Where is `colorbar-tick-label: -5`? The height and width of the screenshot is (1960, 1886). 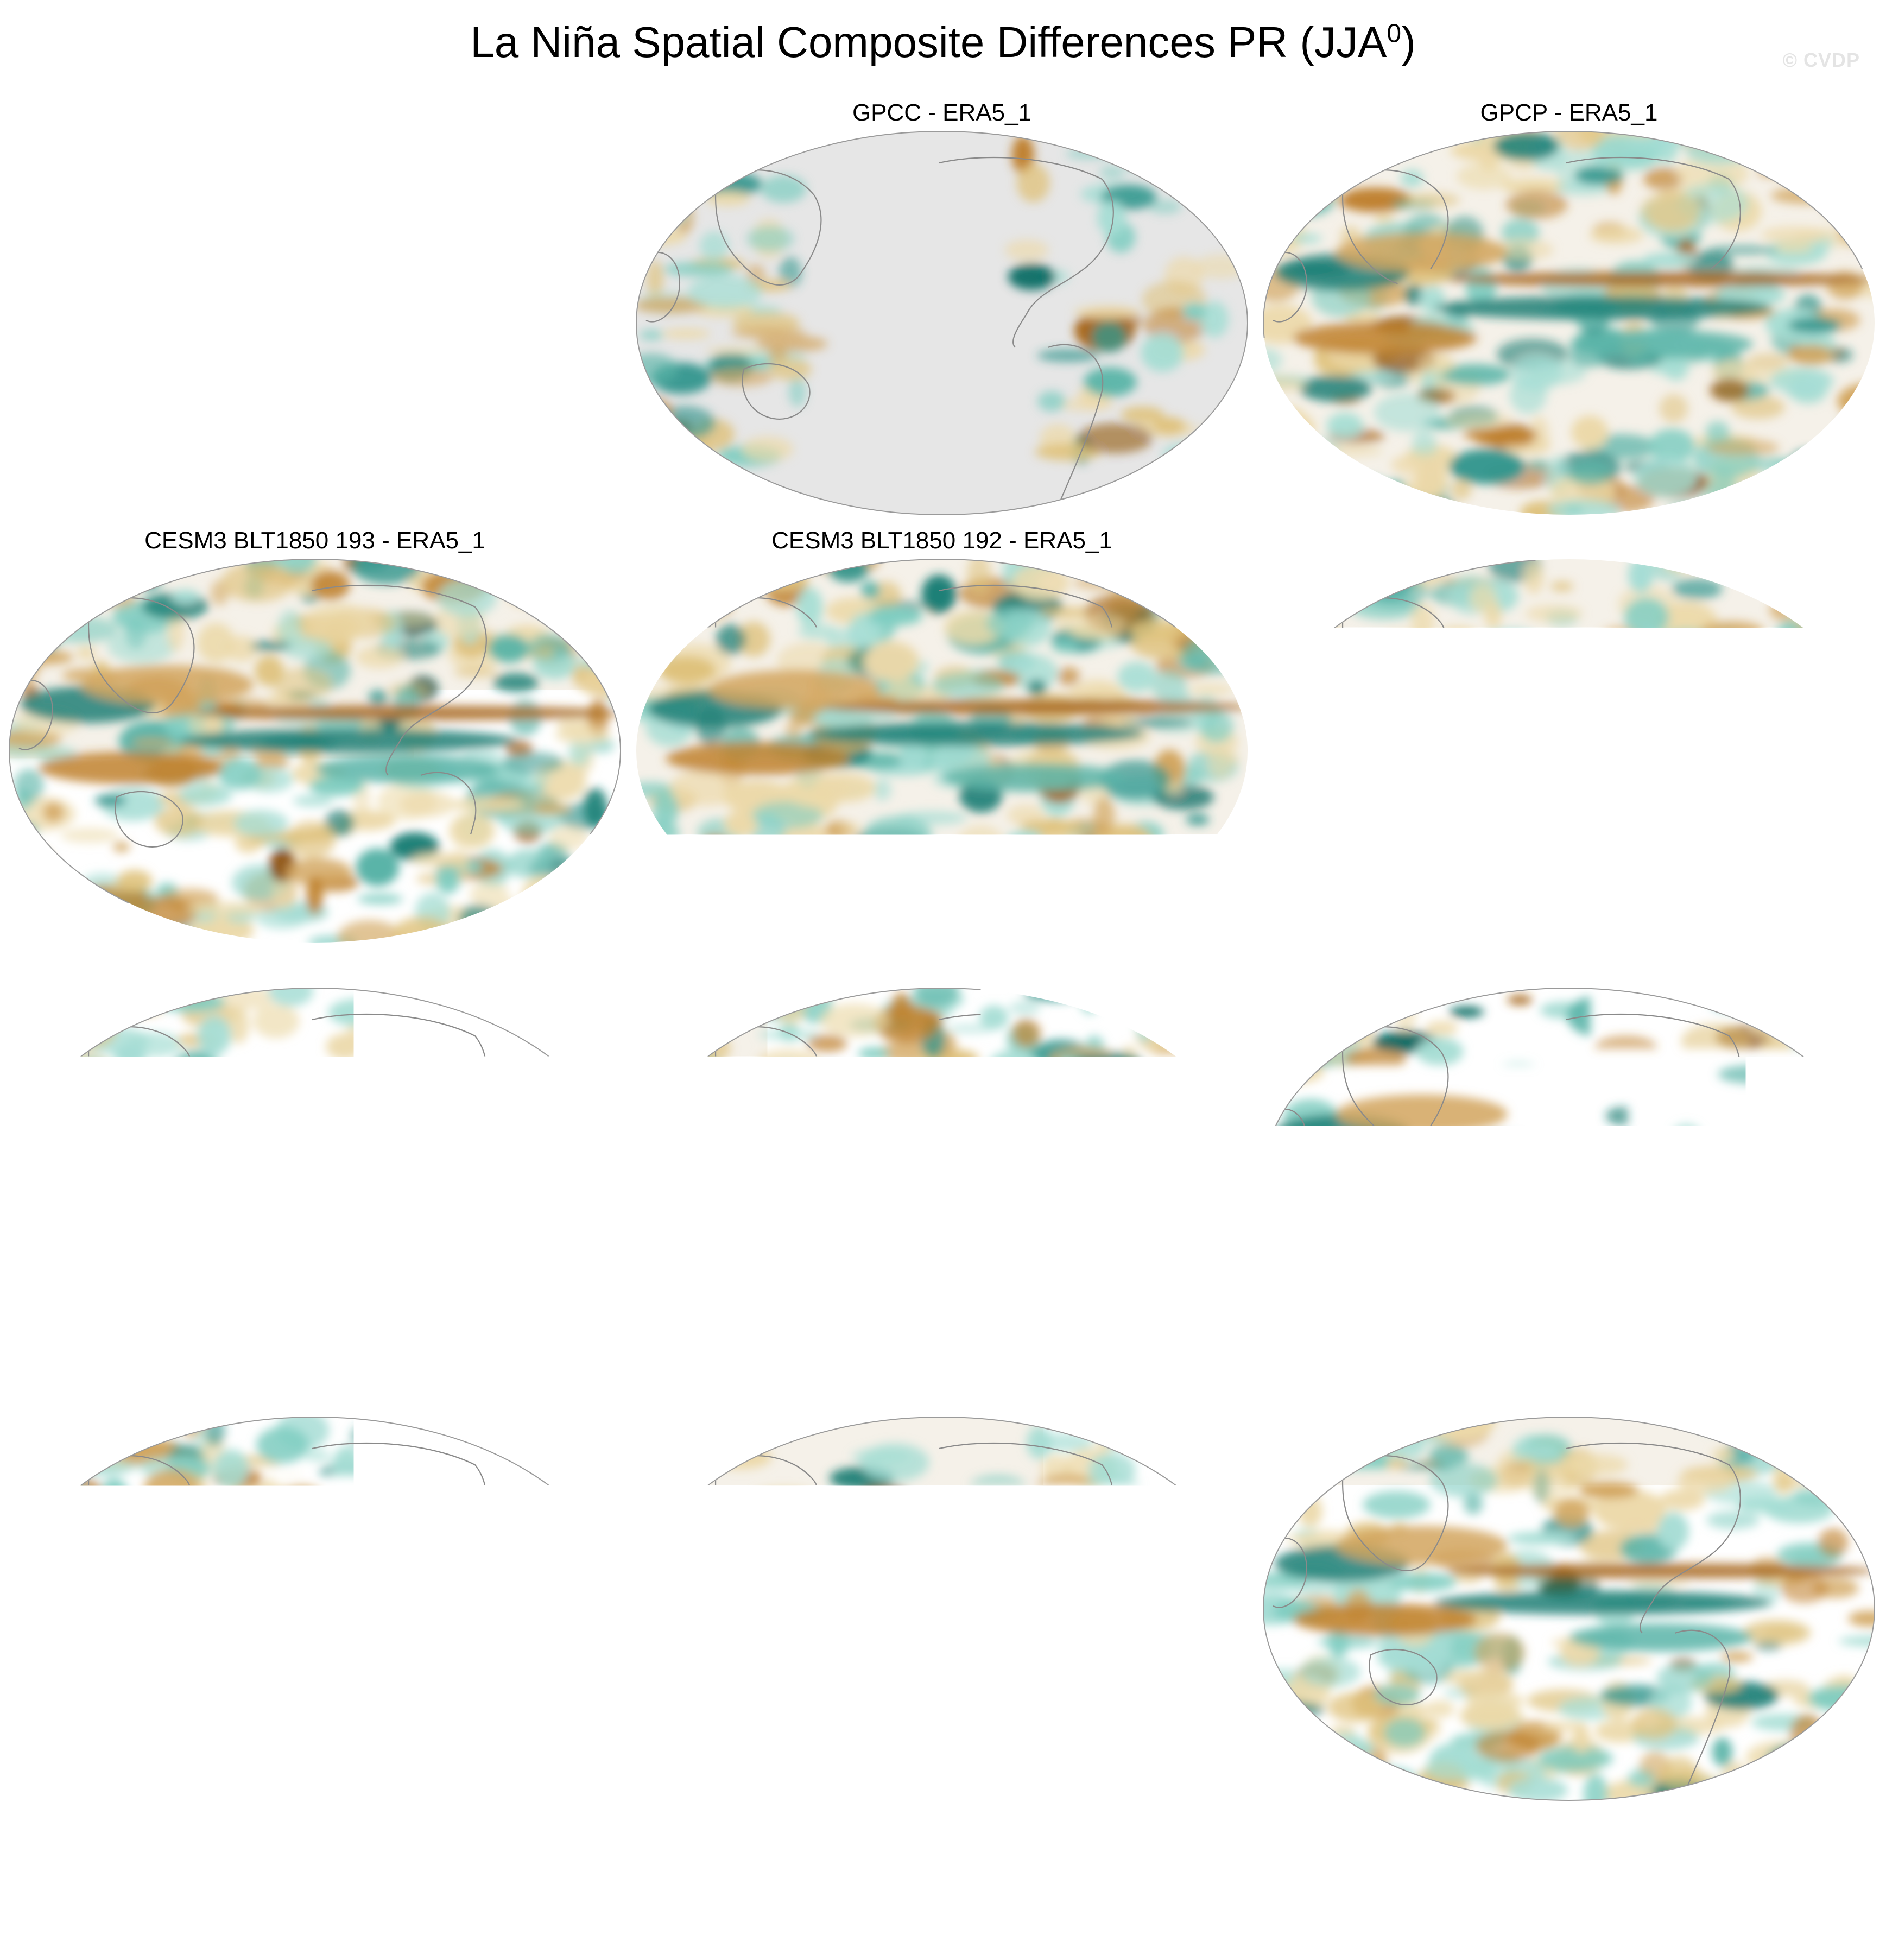
colorbar-tick-label: -5 is located at coordinates (351, 1885).